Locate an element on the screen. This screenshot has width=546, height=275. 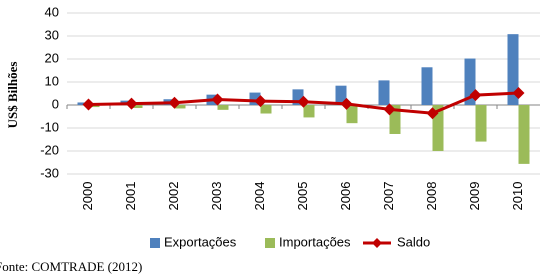
x-tick-label: 2001 is located at coordinates (130, 196).